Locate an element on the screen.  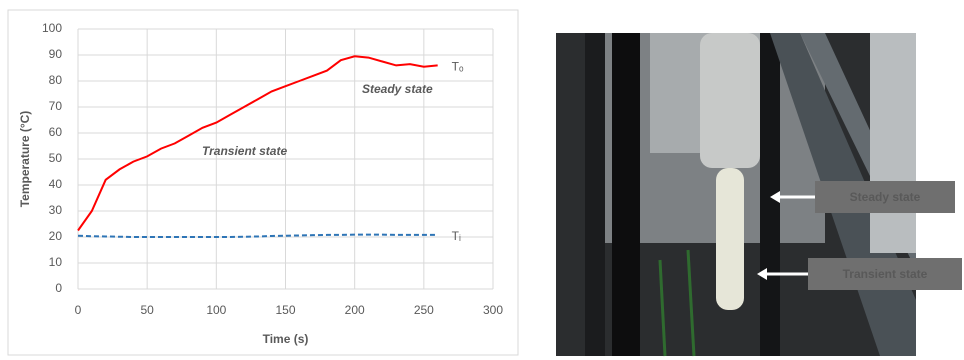
x-tick-label: 200 is located at coordinates (355, 310).